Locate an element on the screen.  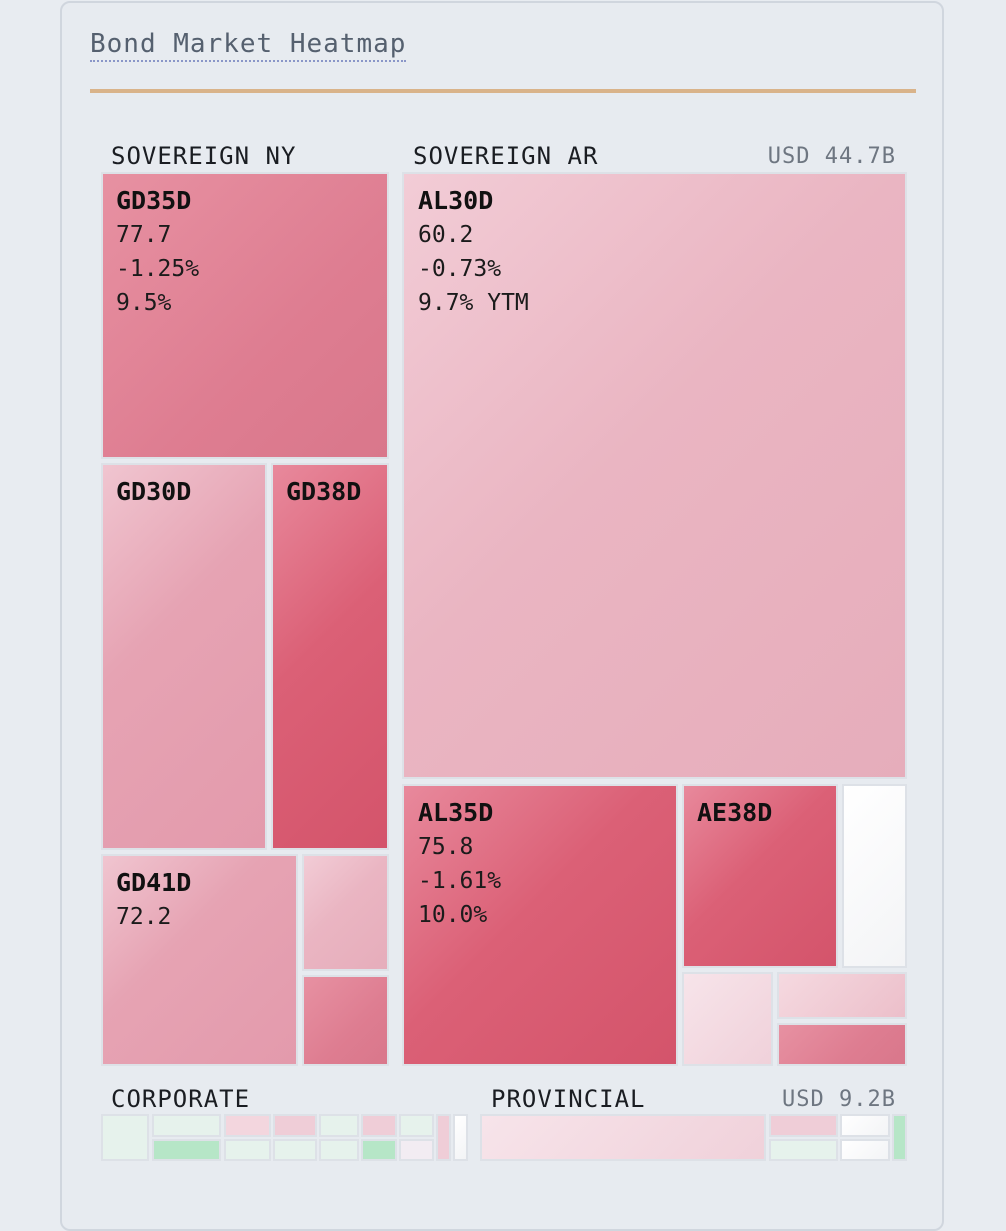
tile-ticker: GD41D is located at coordinates (154, 882).